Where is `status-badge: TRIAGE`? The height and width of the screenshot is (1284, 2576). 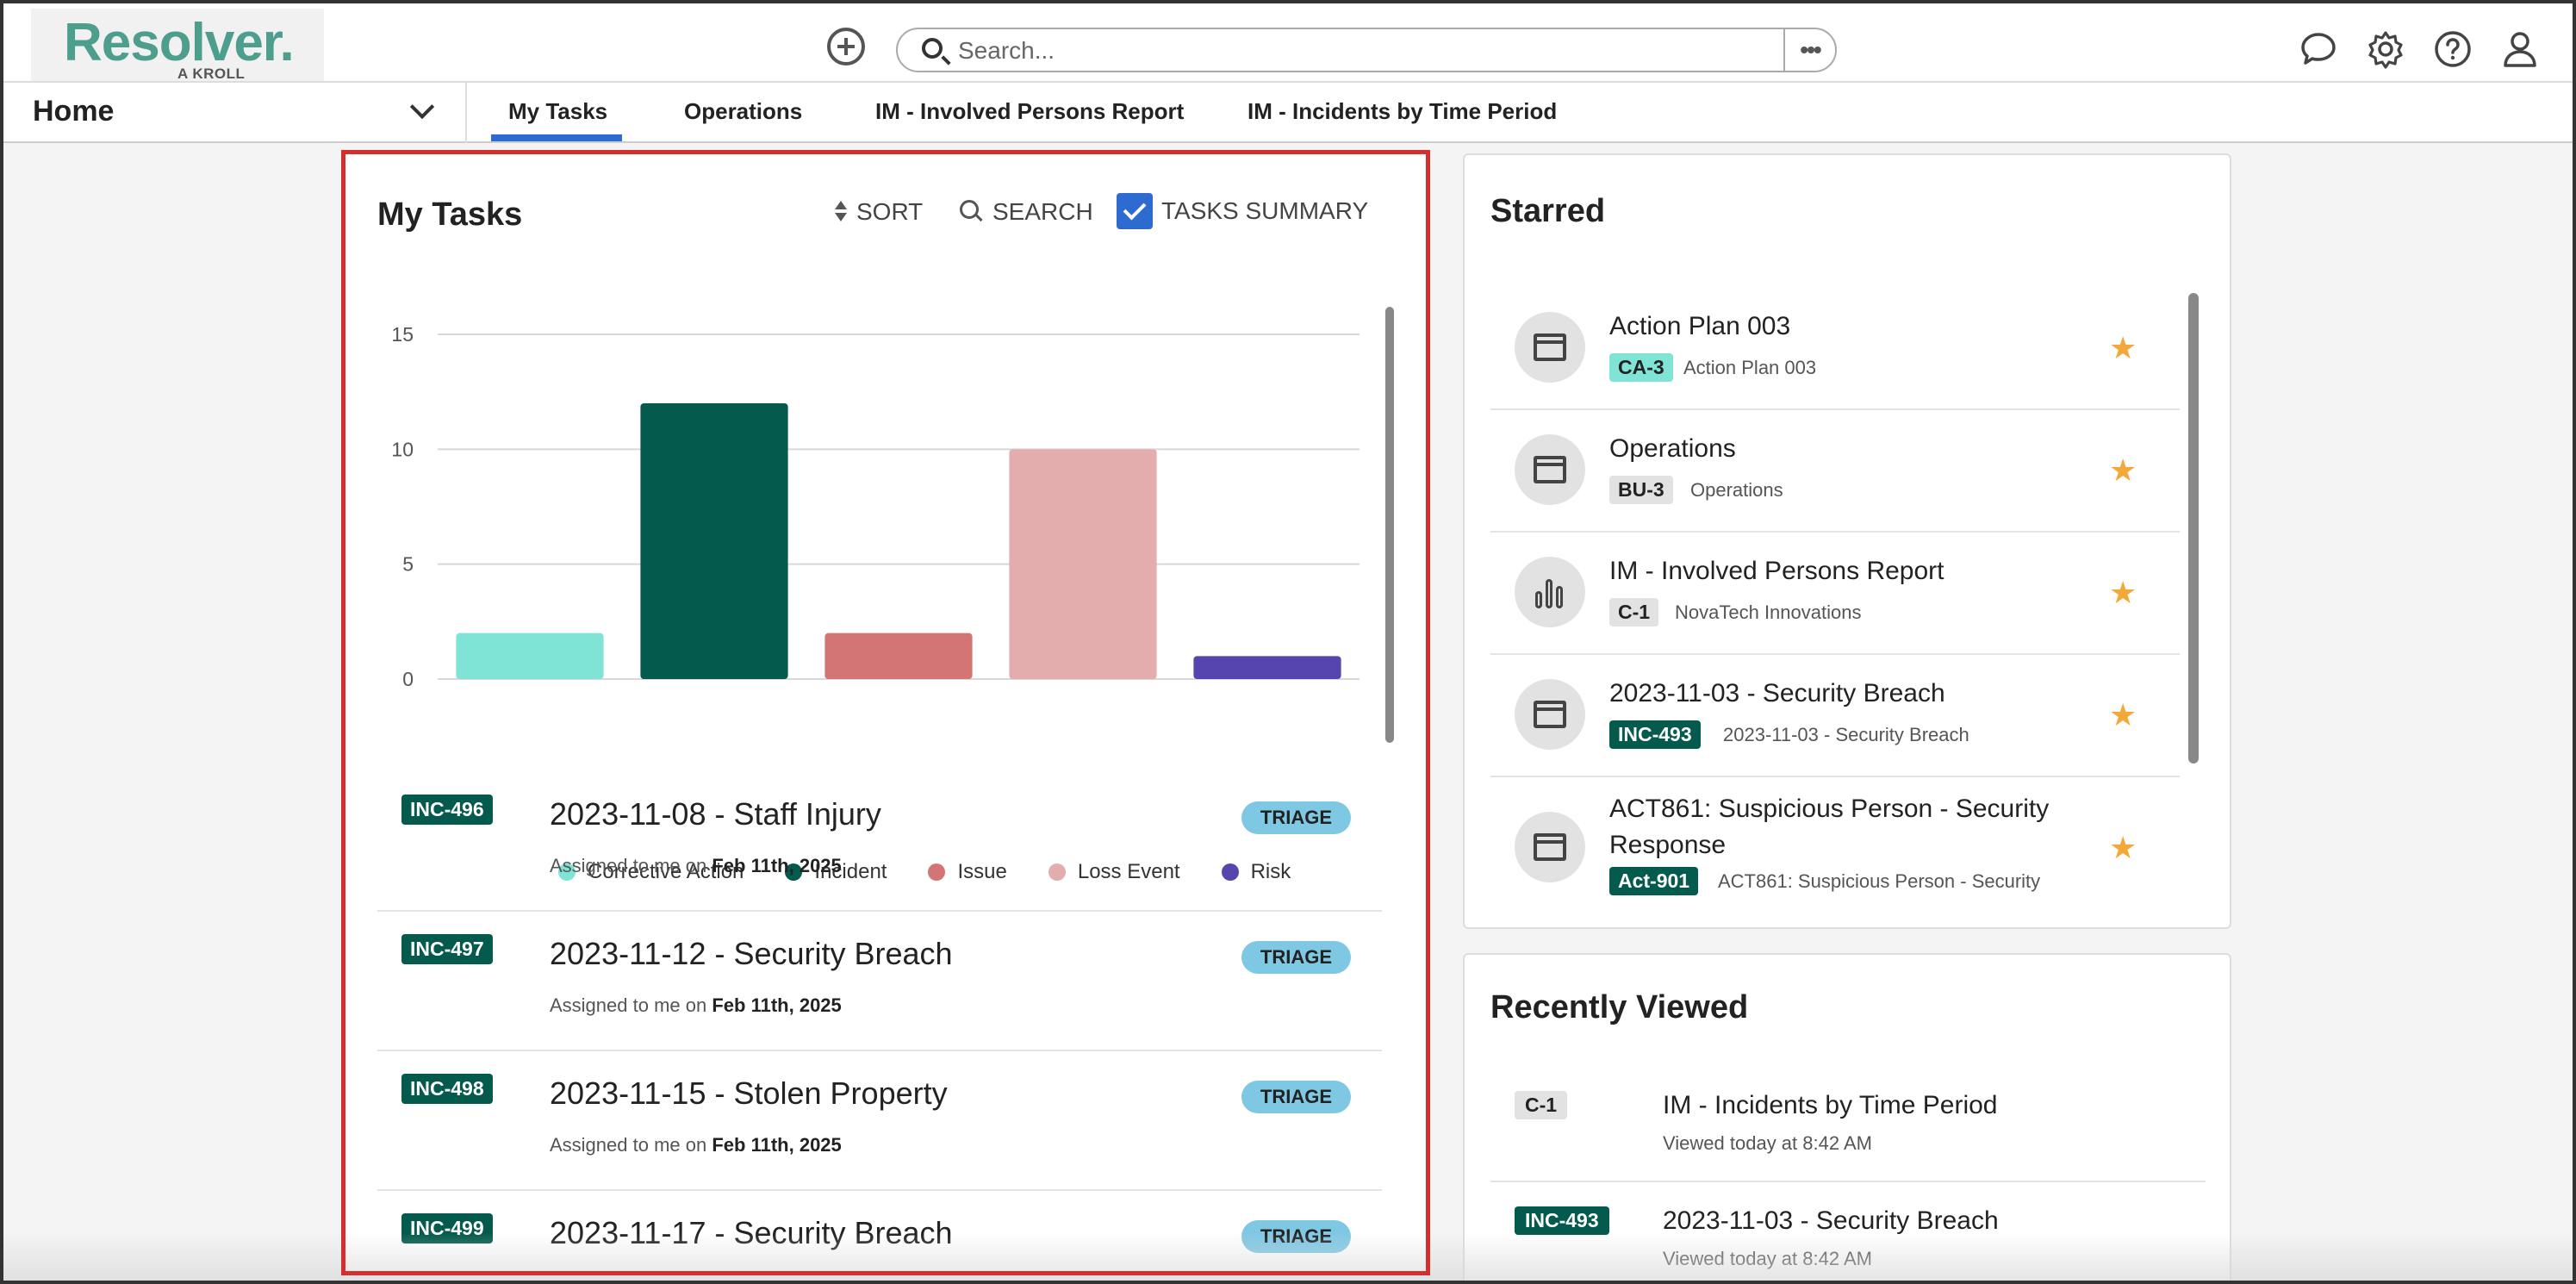 status-badge: TRIAGE is located at coordinates (1296, 958).